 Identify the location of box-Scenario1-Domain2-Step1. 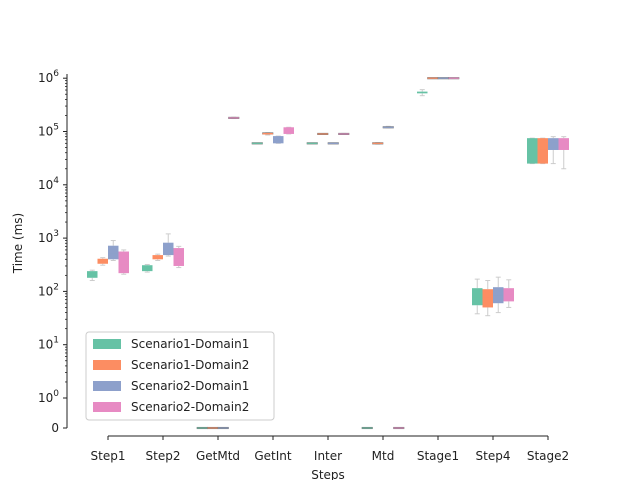
(102, 261).